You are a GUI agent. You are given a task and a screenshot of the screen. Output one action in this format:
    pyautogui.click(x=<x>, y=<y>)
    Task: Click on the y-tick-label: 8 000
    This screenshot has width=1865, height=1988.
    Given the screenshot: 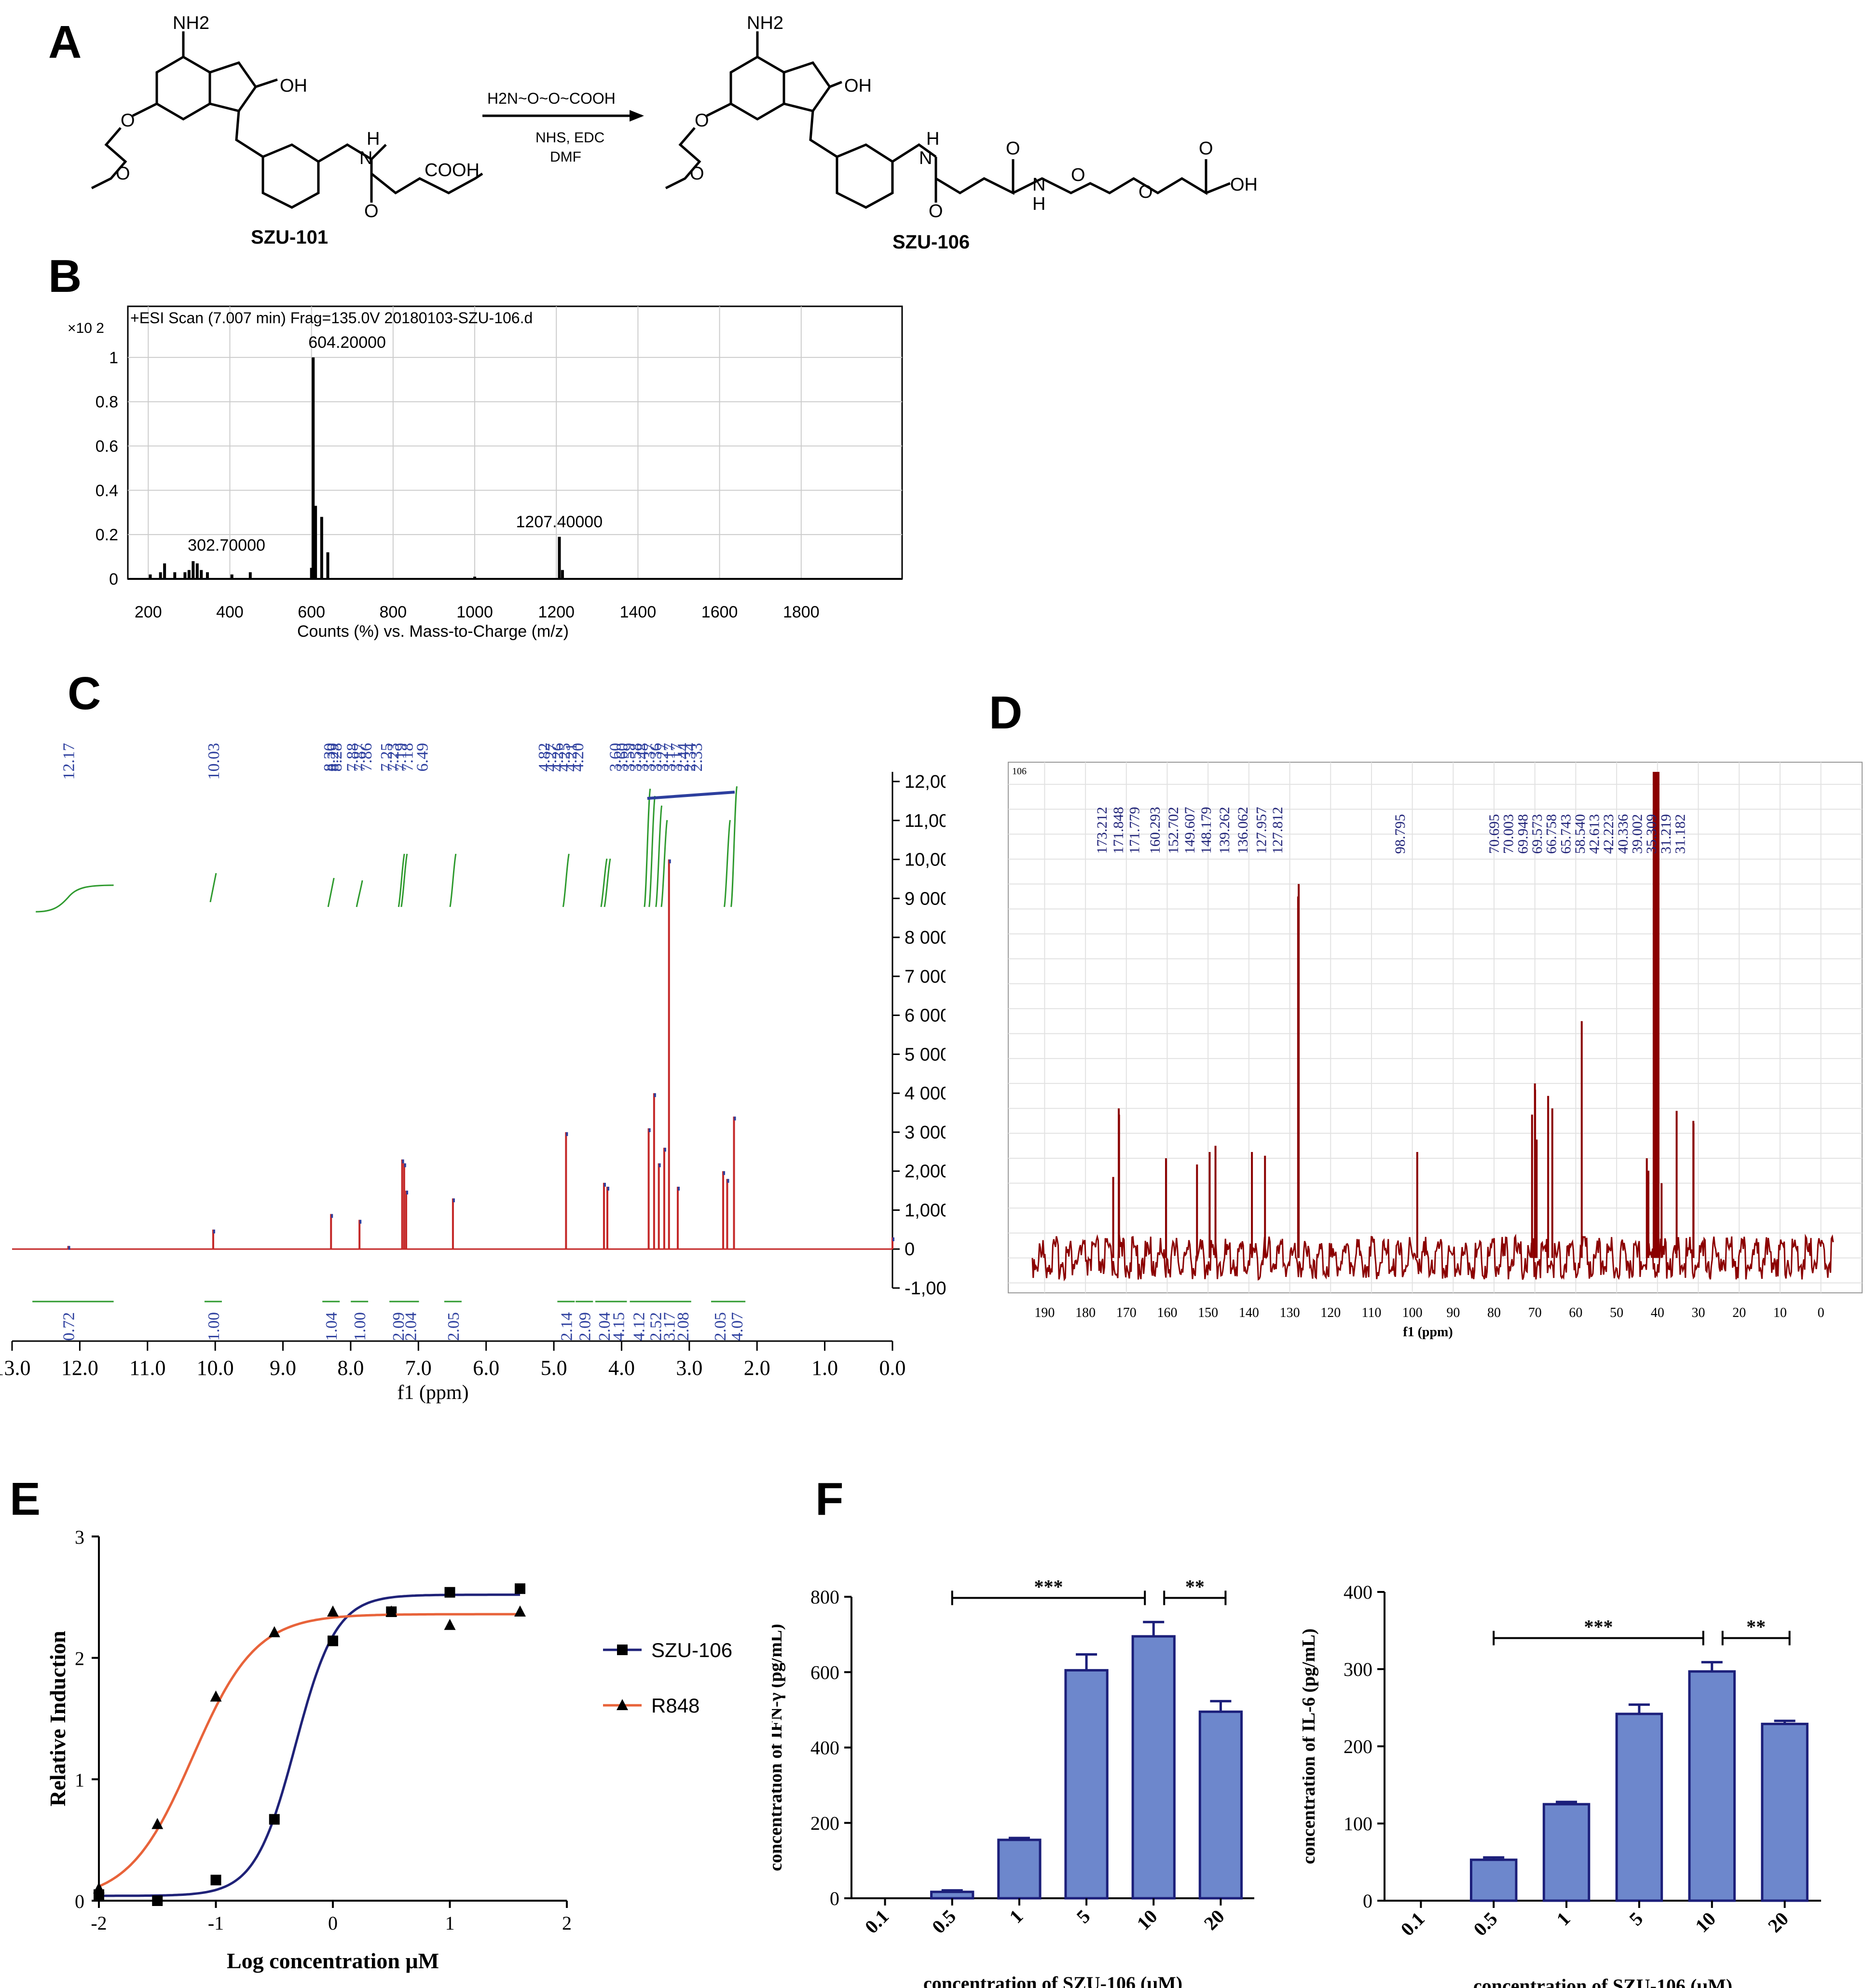 What is the action you would take?
    pyautogui.click(x=925, y=938)
    